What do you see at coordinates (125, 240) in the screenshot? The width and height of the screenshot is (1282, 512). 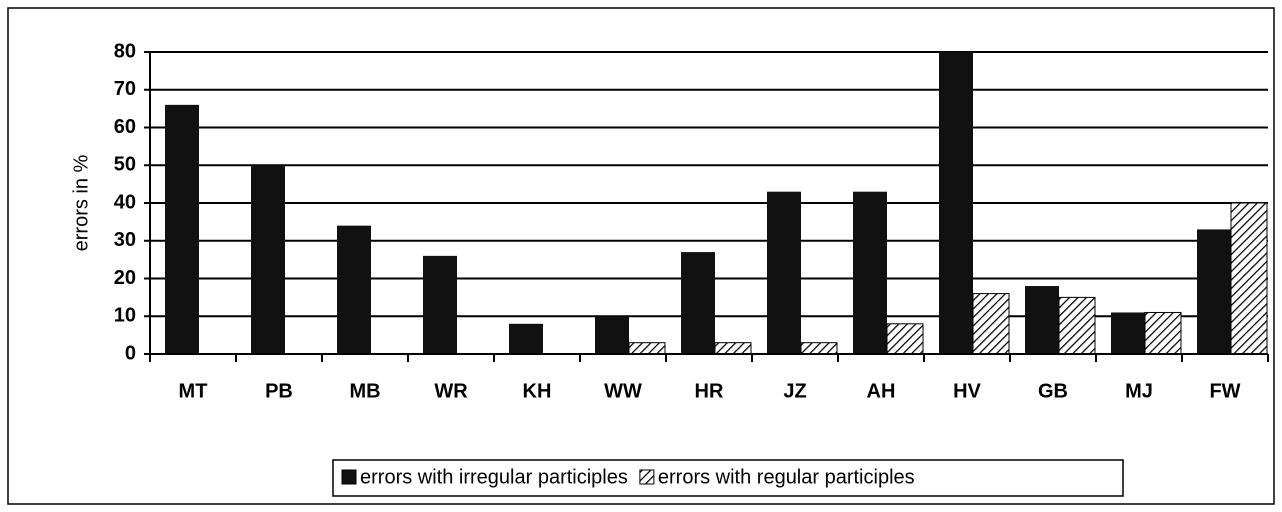 I see `y-tick-label: 30` at bounding box center [125, 240].